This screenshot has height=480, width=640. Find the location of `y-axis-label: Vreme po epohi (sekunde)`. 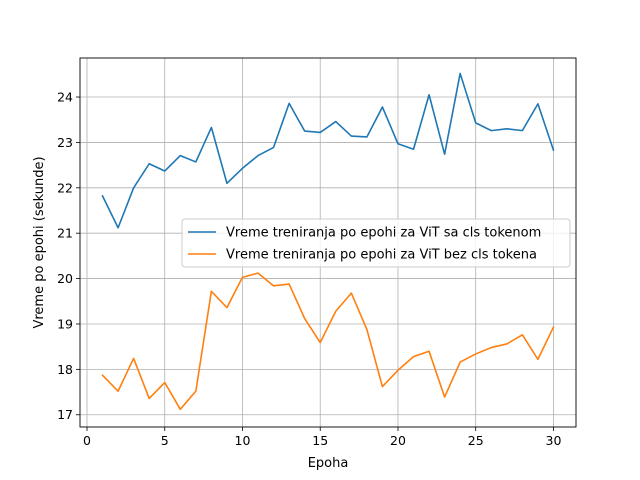

y-axis-label: Vreme po epohi (sekunde) is located at coordinates (39, 242).